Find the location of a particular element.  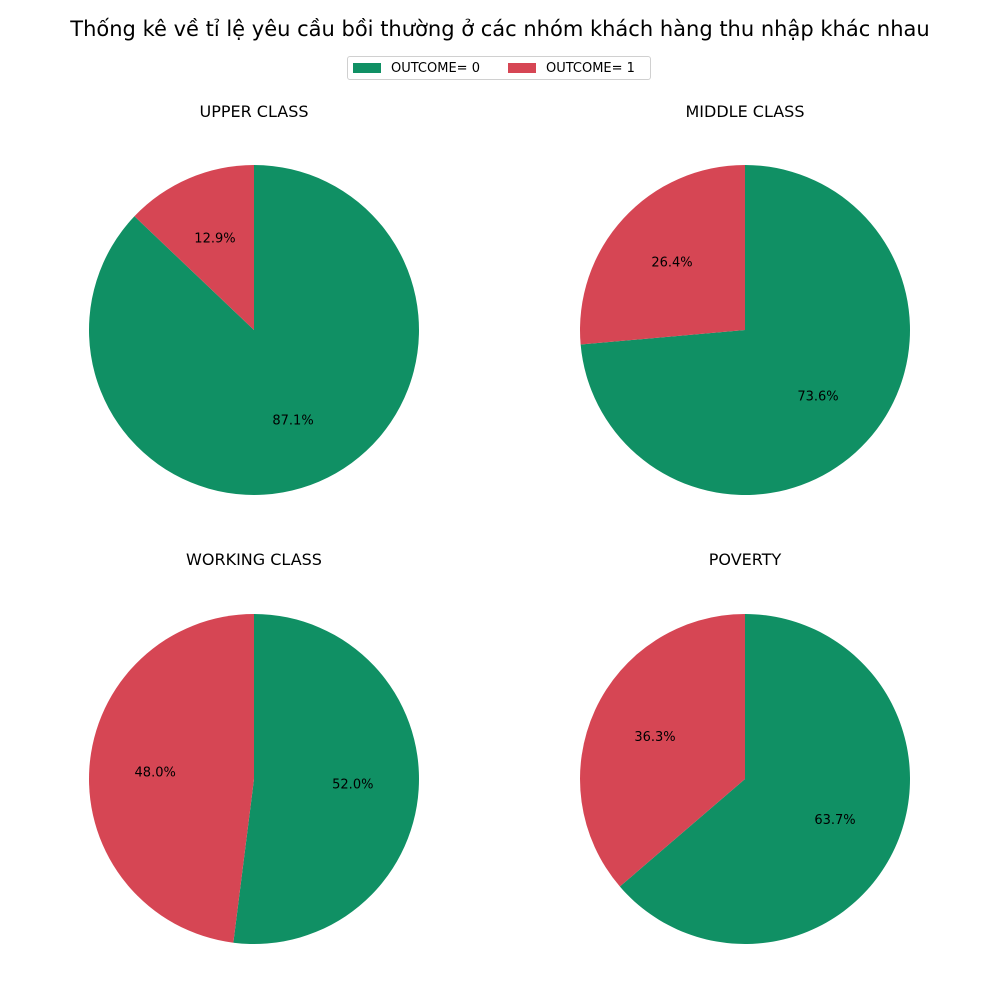

legend-label-outcome-1: OUTCOME= 1 is located at coordinates (590, 68).